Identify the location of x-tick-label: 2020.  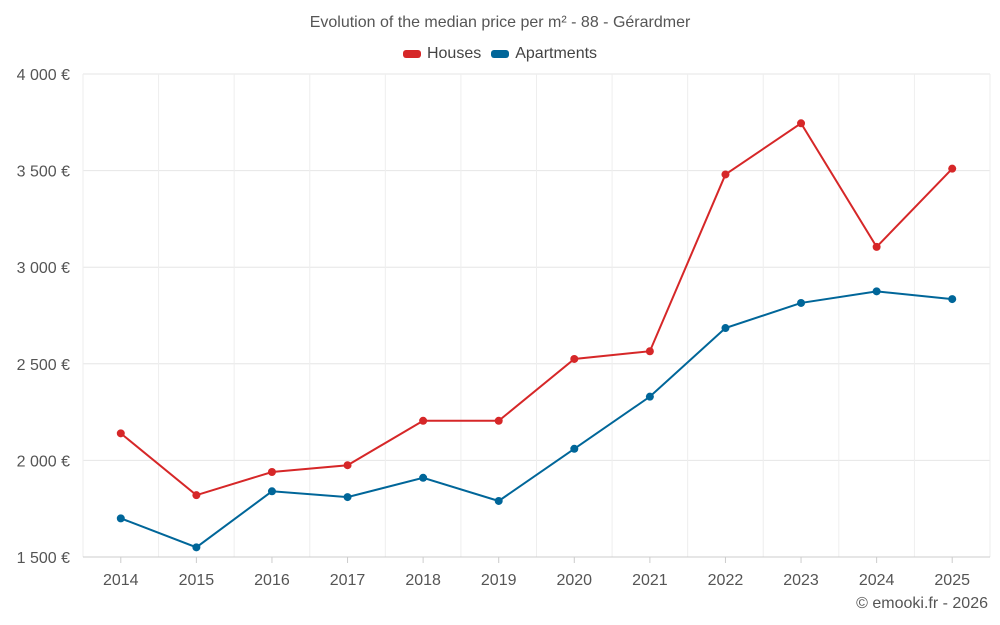
(574, 580).